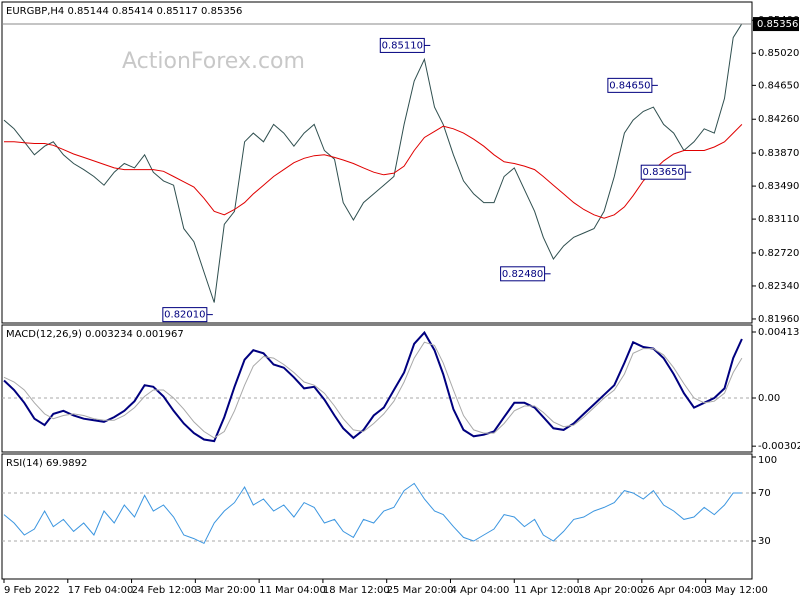 Image resolution: width=800 pixels, height=600 pixels. Describe the element at coordinates (610, 590) in the screenshot. I see `x-tick-label: 18 Apr 20:00` at that location.